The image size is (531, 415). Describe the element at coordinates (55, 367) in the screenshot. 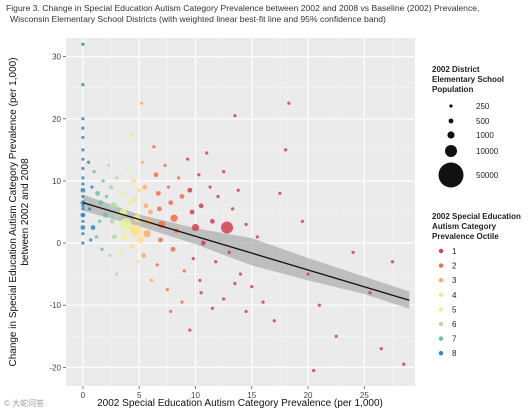

I see `y-tick-label: -20` at that location.